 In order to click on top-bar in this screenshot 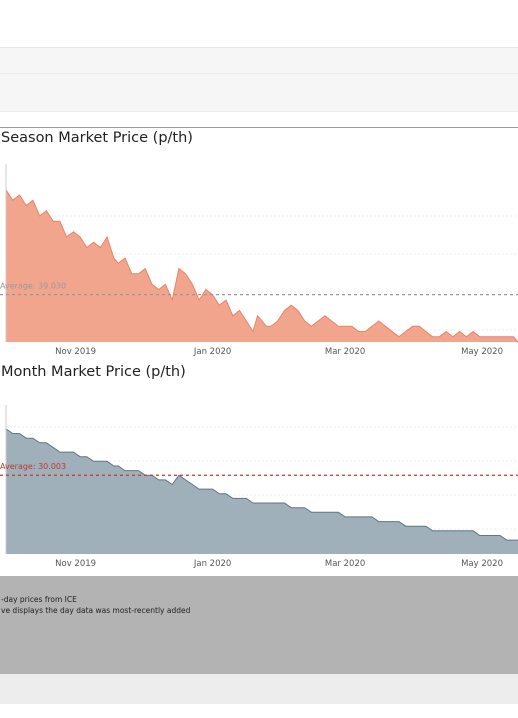, I will do `click(259, 23)`.